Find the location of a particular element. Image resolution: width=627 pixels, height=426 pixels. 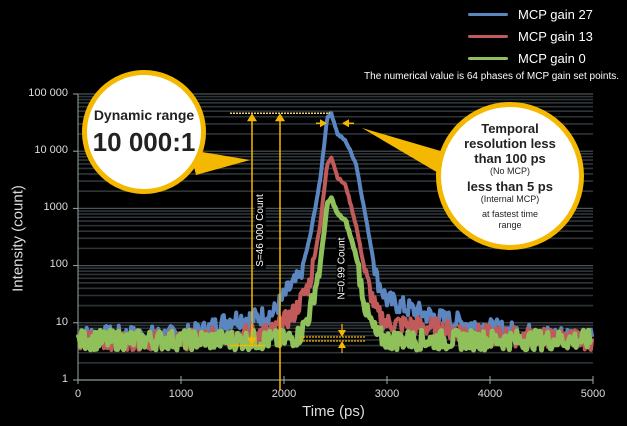

legend-label: MCP gain 0 is located at coordinates (552, 58).